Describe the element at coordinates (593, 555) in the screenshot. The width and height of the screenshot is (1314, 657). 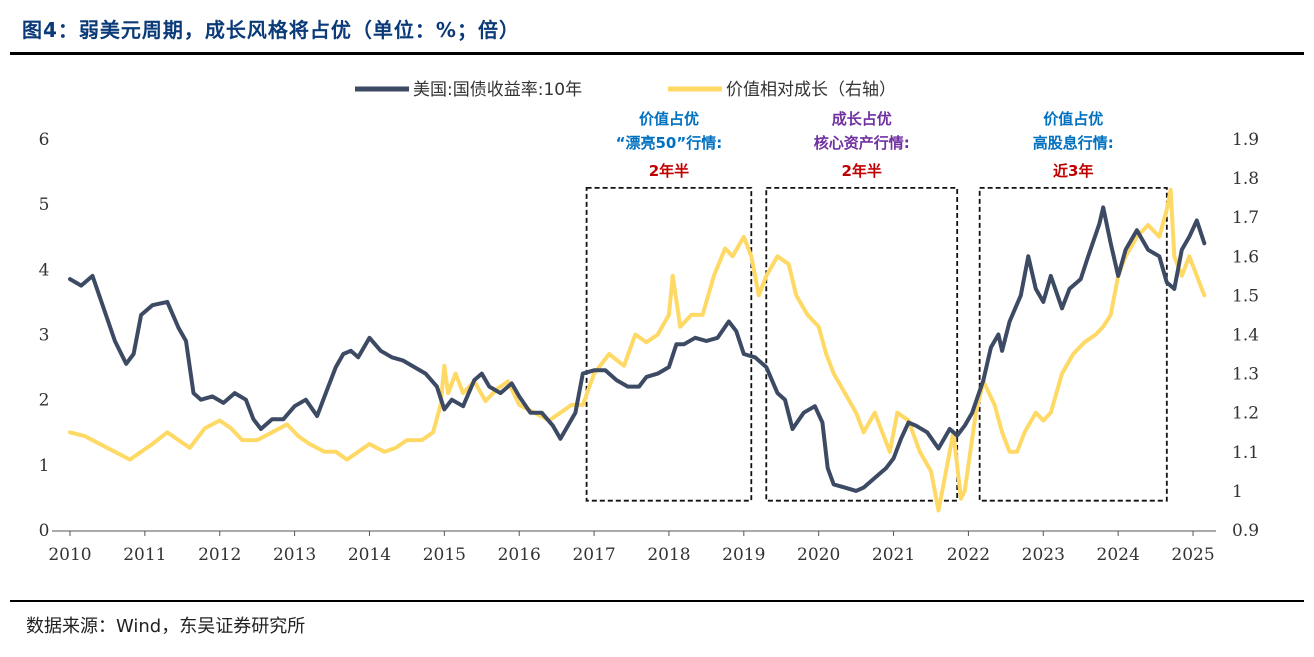
I see `x-tick-label: 2017` at that location.